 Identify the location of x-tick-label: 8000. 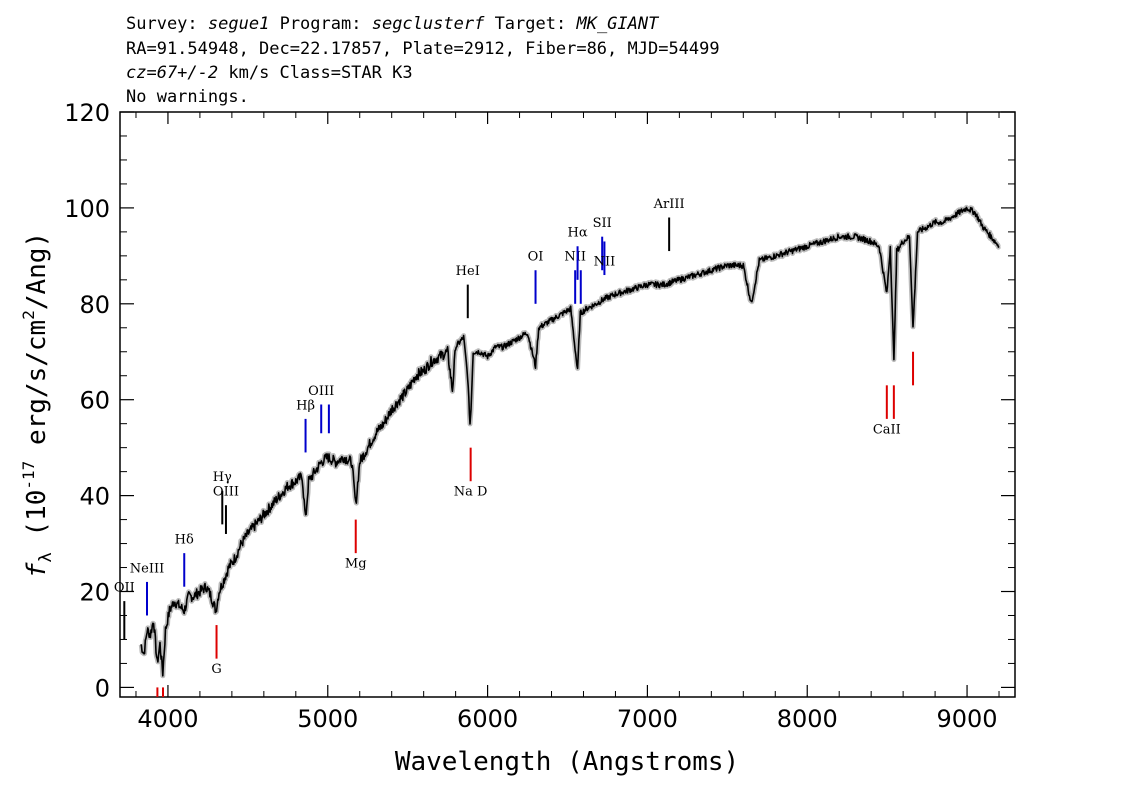
(807, 719).